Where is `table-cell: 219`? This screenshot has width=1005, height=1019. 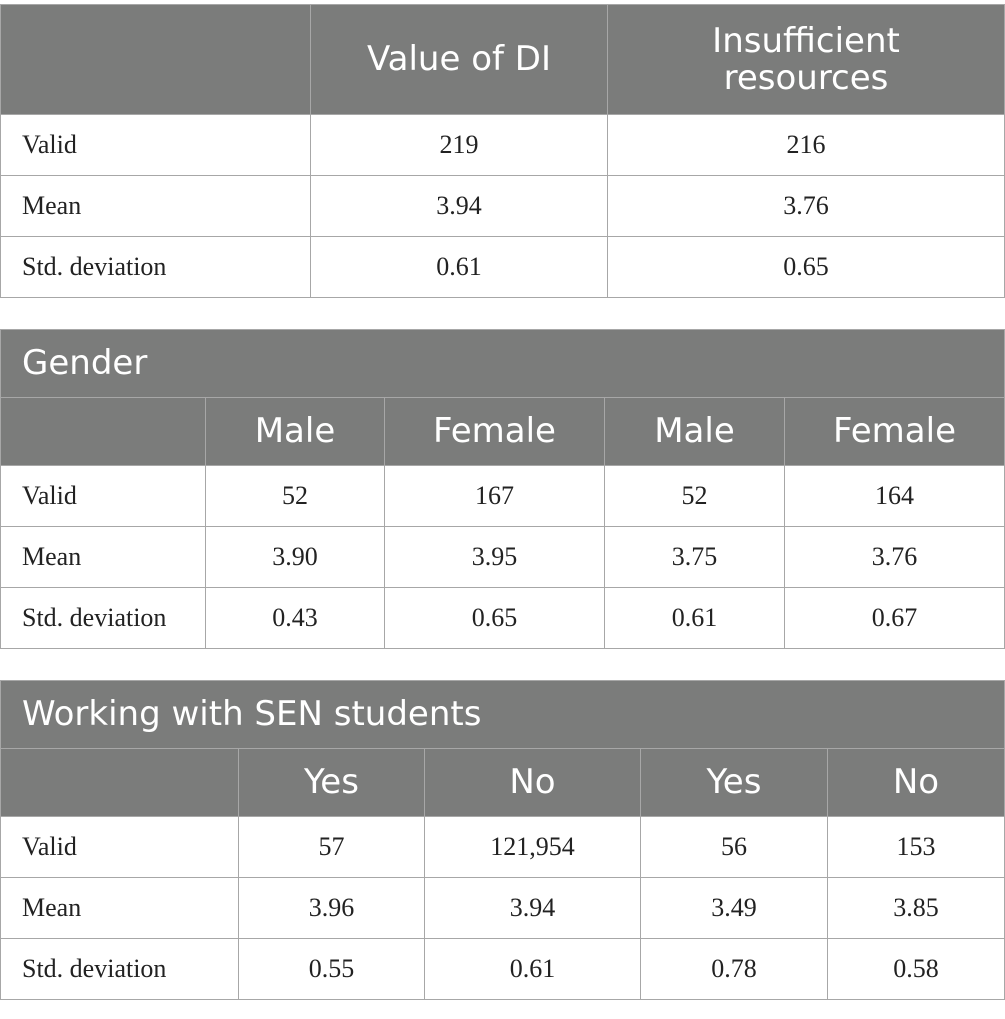 table-cell: 219 is located at coordinates (459, 145).